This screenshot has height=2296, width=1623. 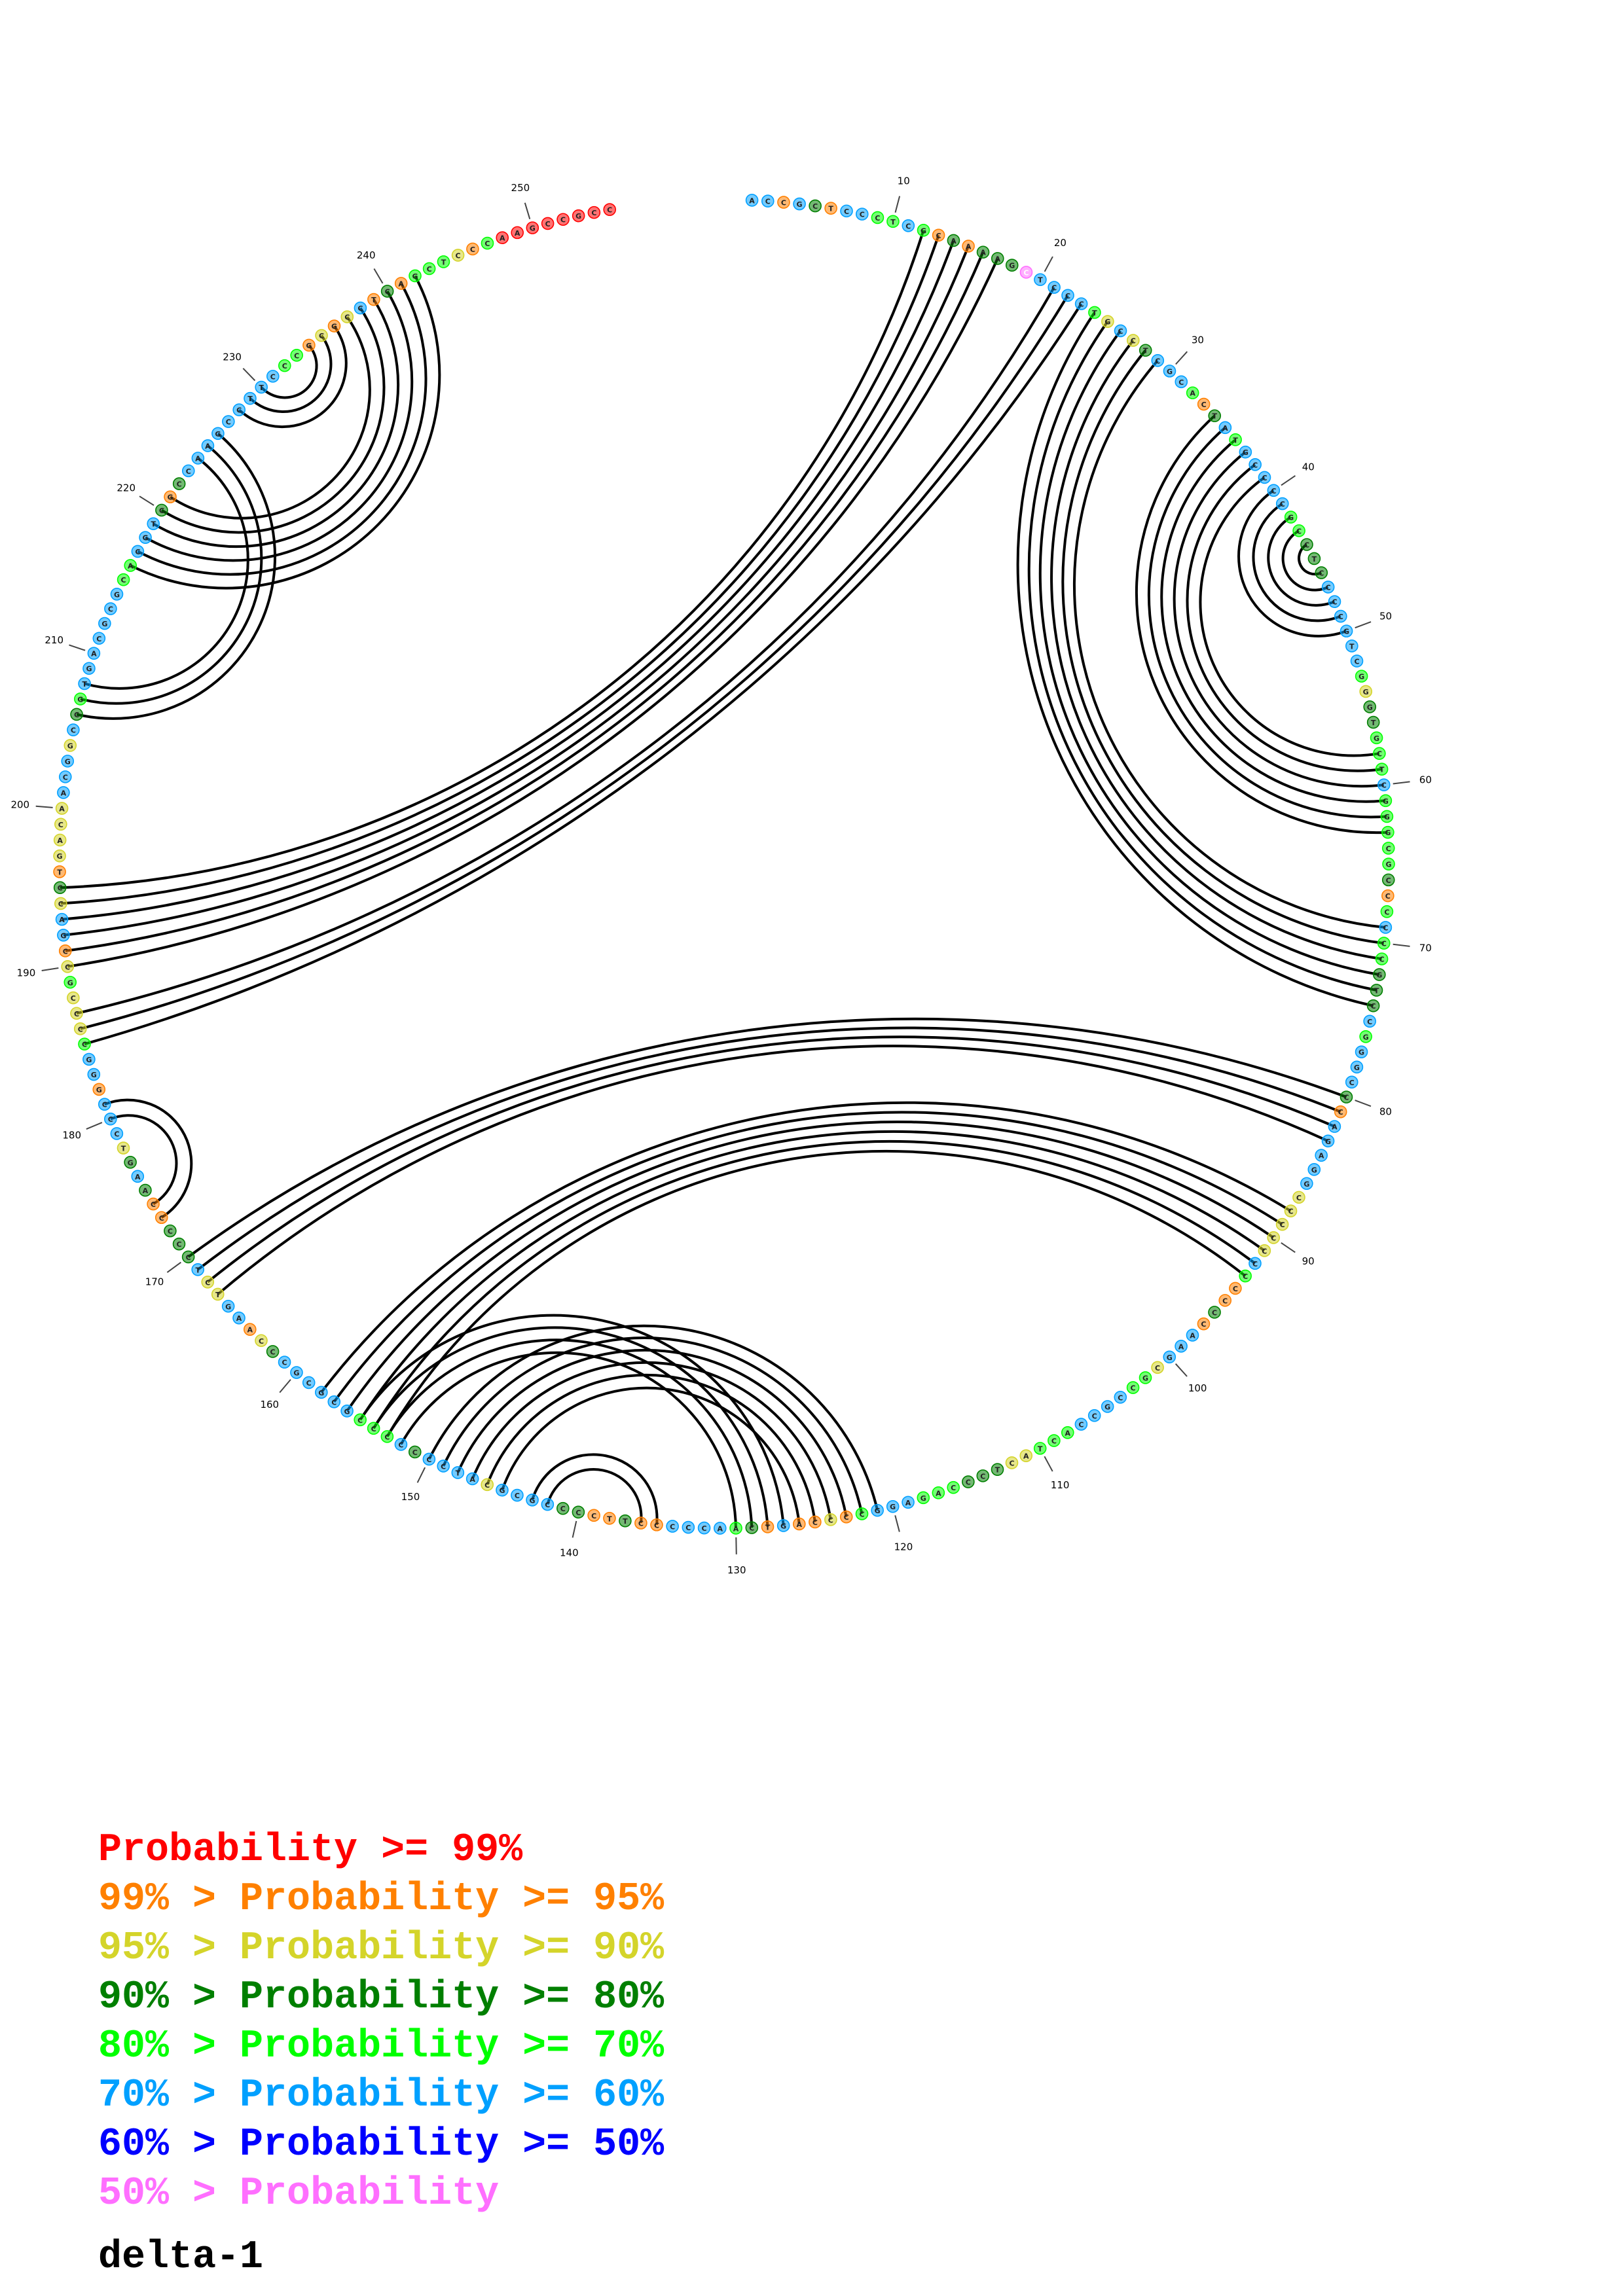 I want to click on position-label: 140, so click(x=569, y=1553).